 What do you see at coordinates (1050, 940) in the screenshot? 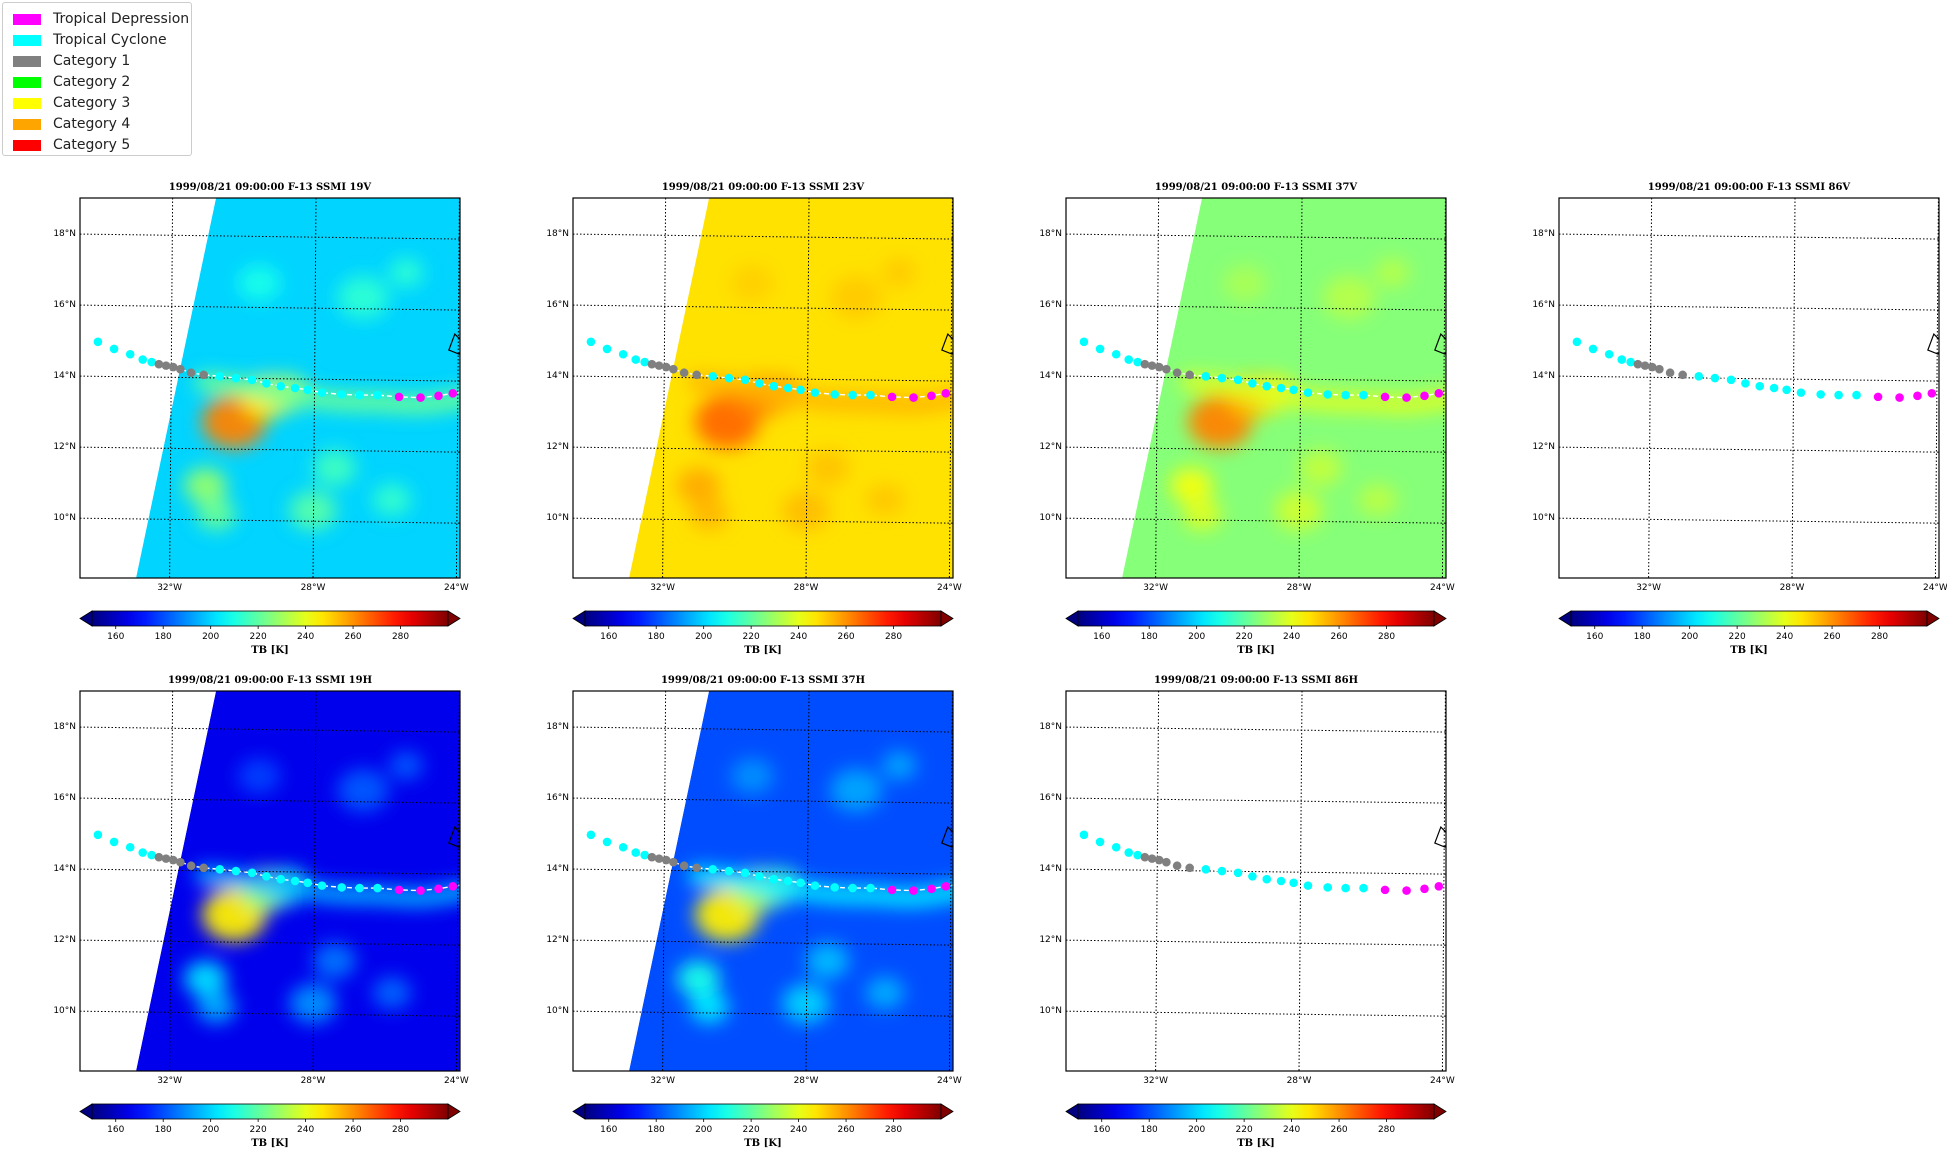
I see `lat-tick-label: 12°N` at bounding box center [1050, 940].